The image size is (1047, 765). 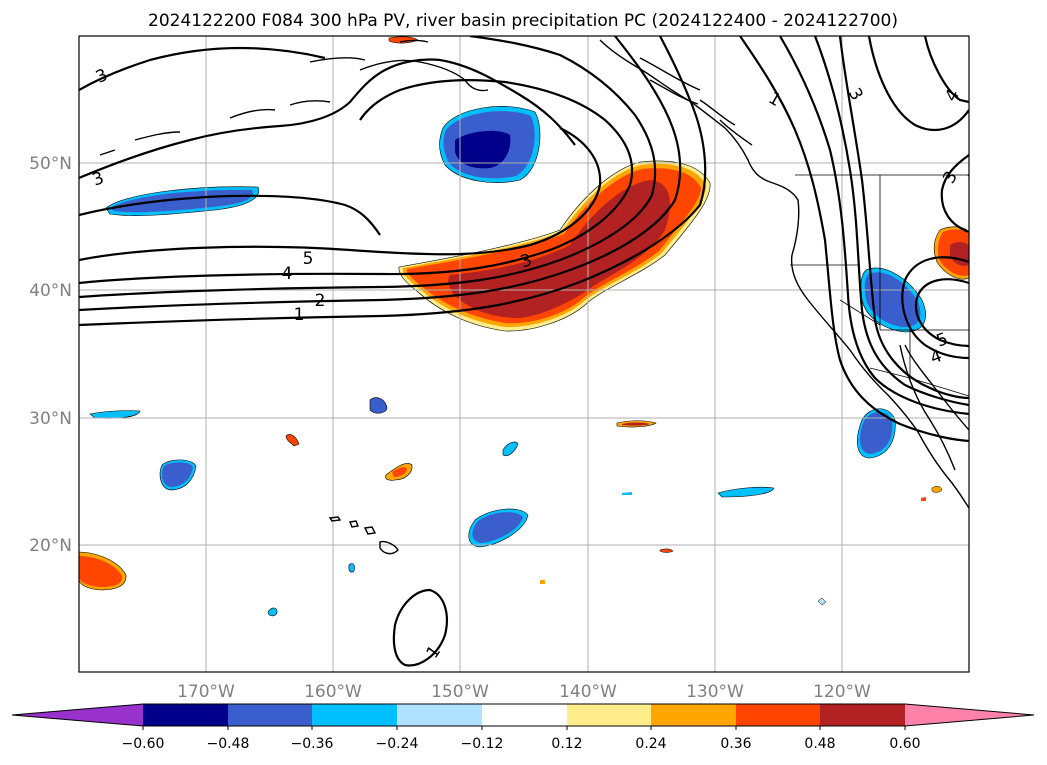 What do you see at coordinates (715, 692) in the screenshot?
I see `lon-label: 130°W` at bounding box center [715, 692].